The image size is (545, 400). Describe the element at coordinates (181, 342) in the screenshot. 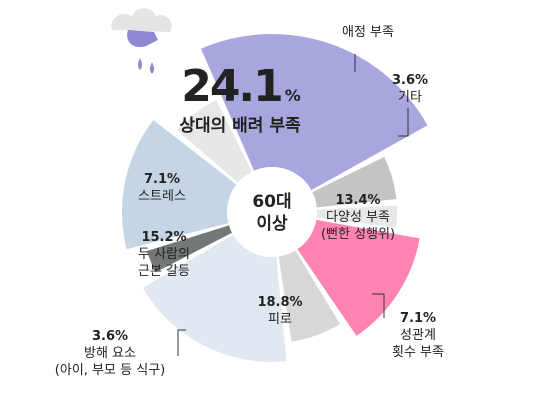

I see `leader-line-interference` at that location.